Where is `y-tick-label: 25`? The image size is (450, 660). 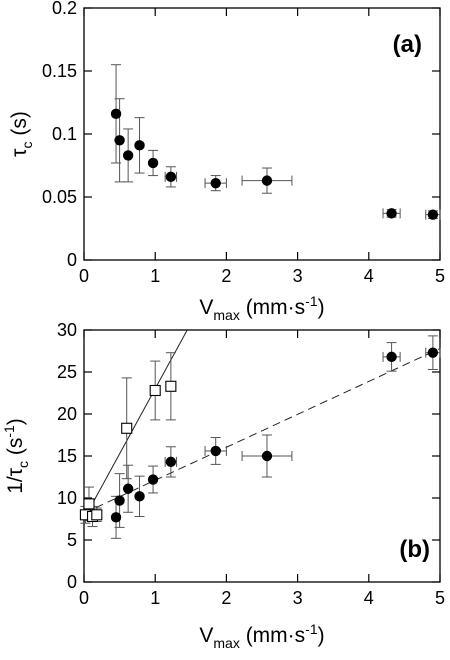
y-tick-label: 25 is located at coordinates (67, 372).